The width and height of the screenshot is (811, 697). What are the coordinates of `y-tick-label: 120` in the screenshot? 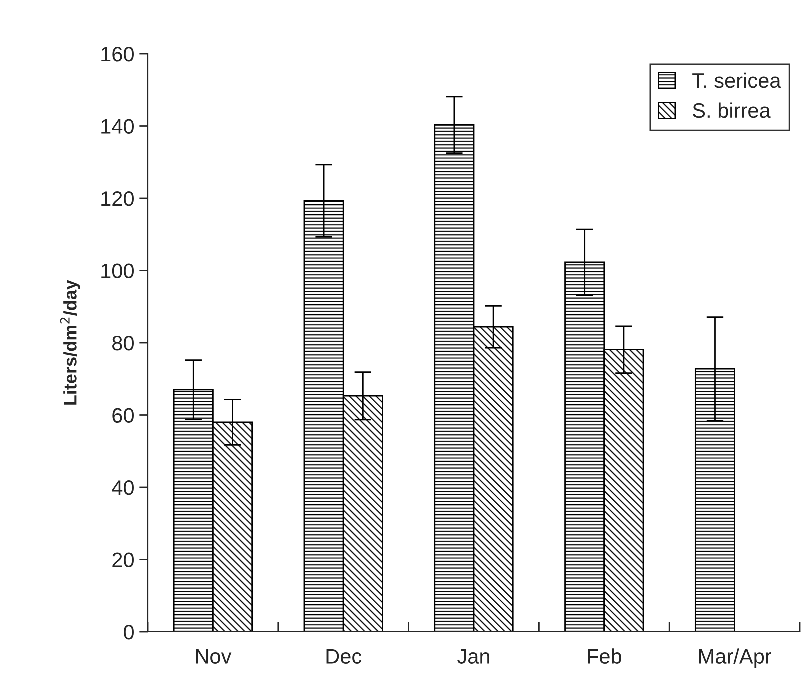 It's located at (118, 199).